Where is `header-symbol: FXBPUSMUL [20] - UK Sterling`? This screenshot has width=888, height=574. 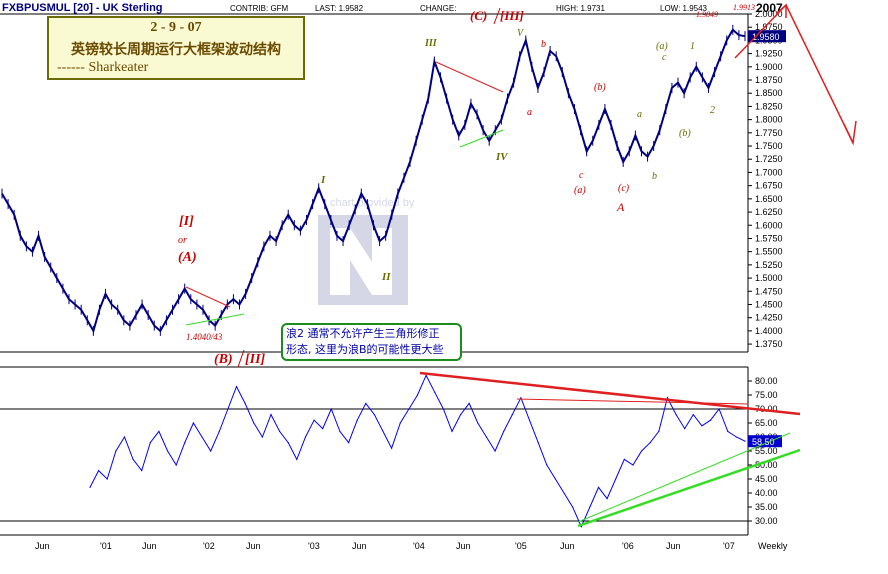
header-symbol: FXBPUSMUL [20] - UK Sterling is located at coordinates (82, 8).